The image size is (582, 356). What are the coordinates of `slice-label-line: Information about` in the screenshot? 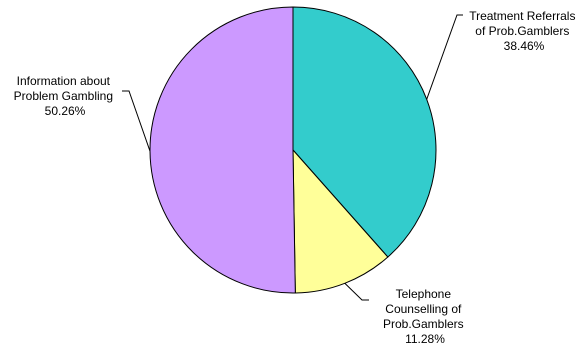 It's located at (64, 81).